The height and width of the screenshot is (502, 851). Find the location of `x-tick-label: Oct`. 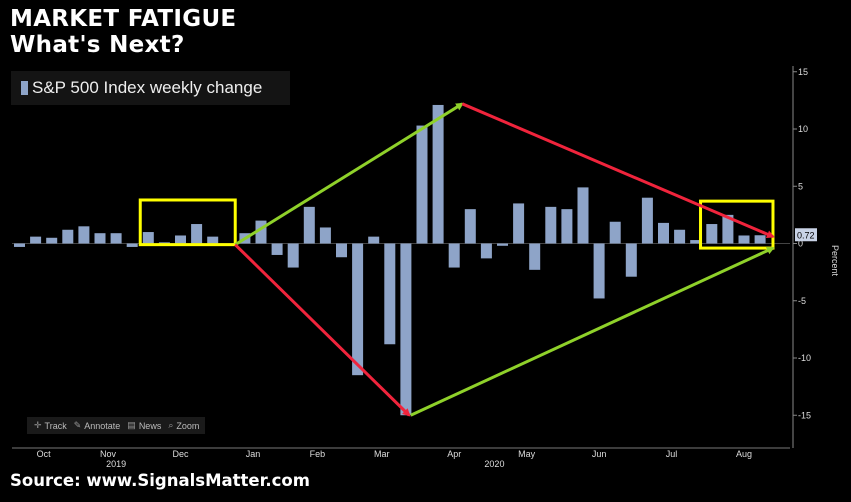

x-tick-label: Oct is located at coordinates (44, 454).